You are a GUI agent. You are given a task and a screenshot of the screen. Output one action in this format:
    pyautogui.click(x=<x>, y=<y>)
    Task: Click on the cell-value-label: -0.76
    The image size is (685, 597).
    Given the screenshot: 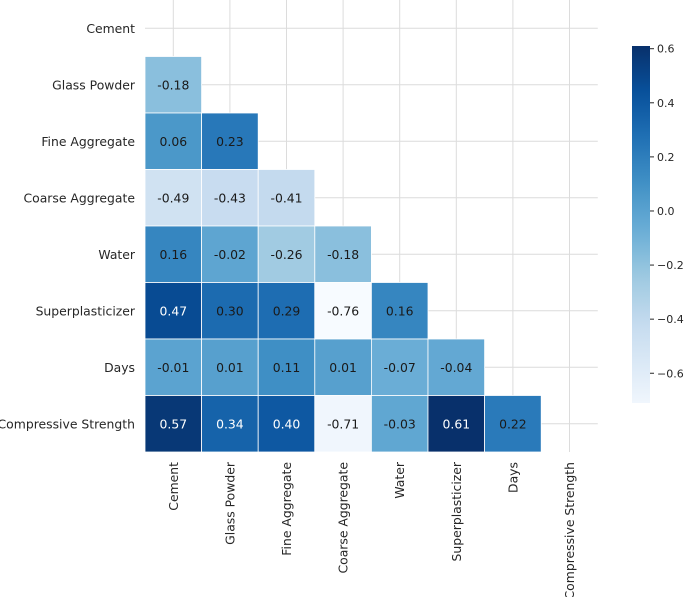 What is the action you would take?
    pyautogui.click(x=343, y=310)
    